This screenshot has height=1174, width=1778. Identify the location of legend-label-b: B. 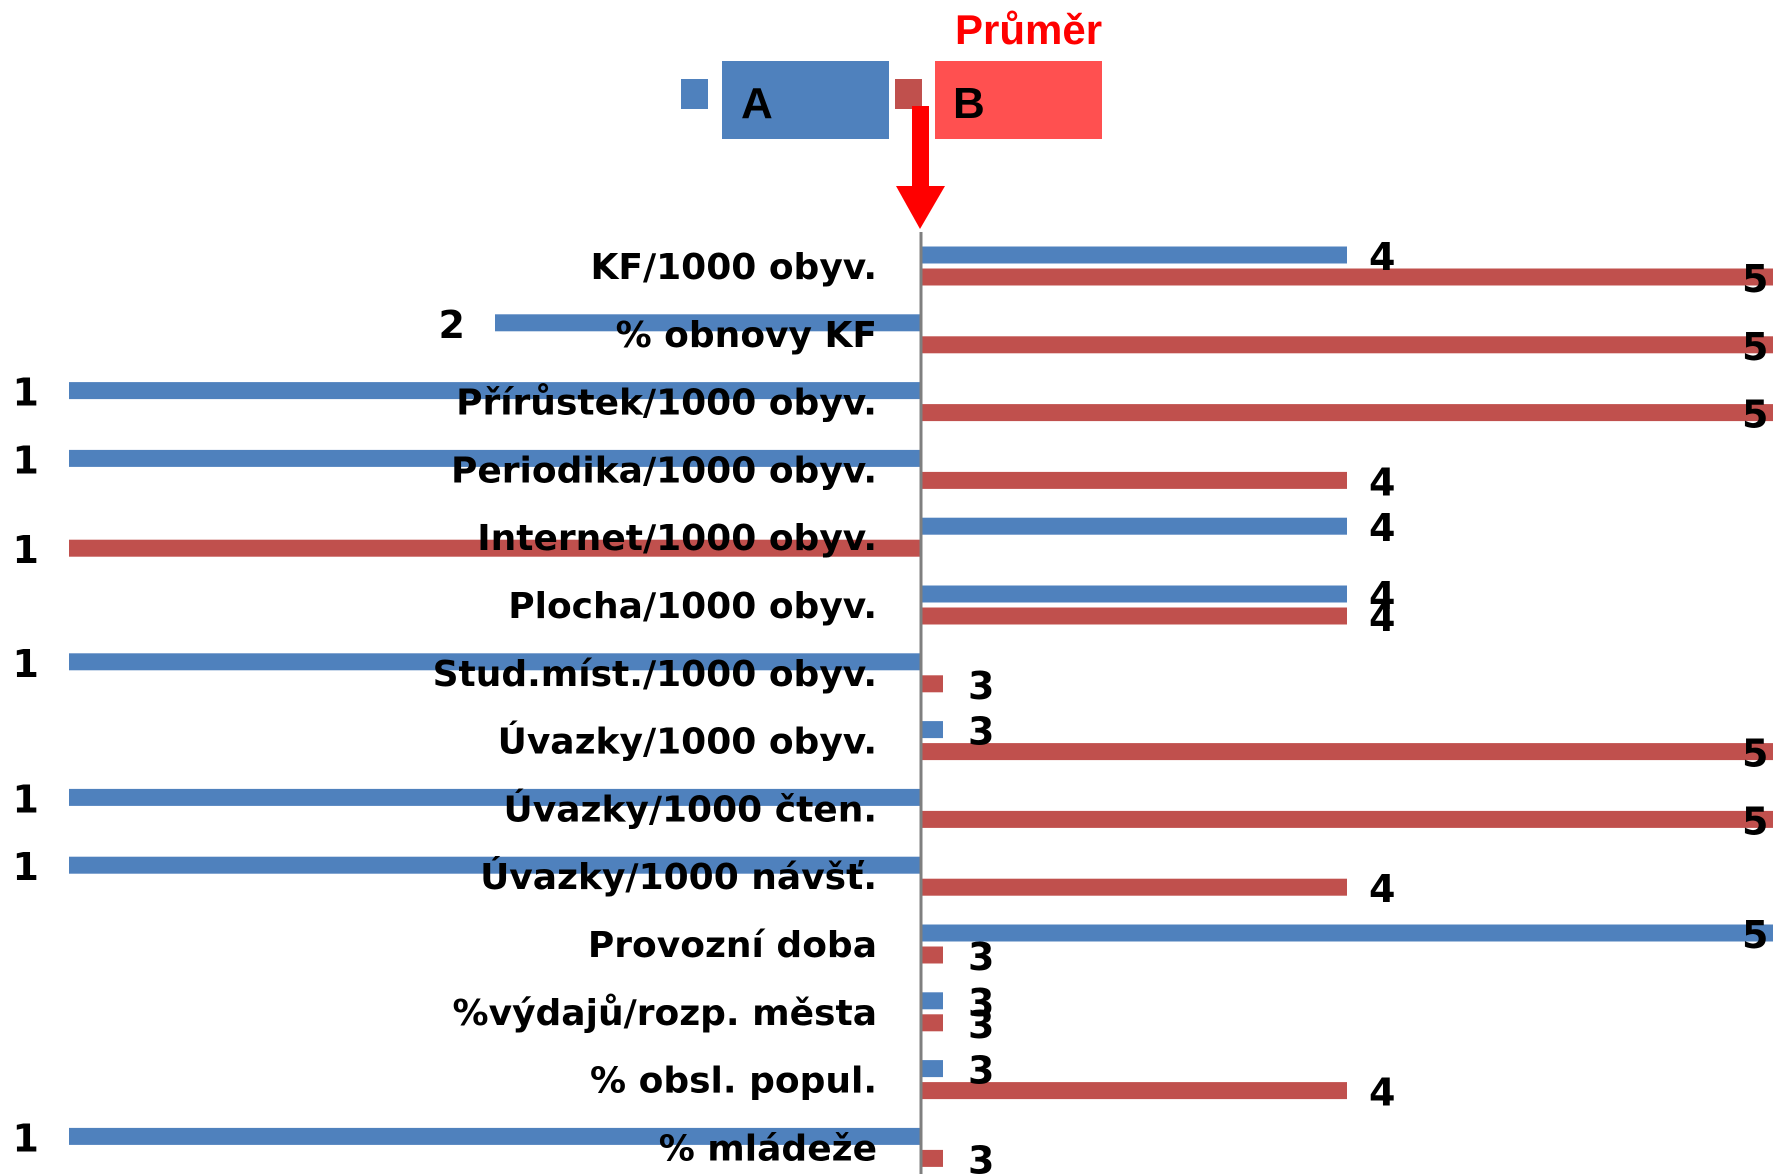
(969, 103).